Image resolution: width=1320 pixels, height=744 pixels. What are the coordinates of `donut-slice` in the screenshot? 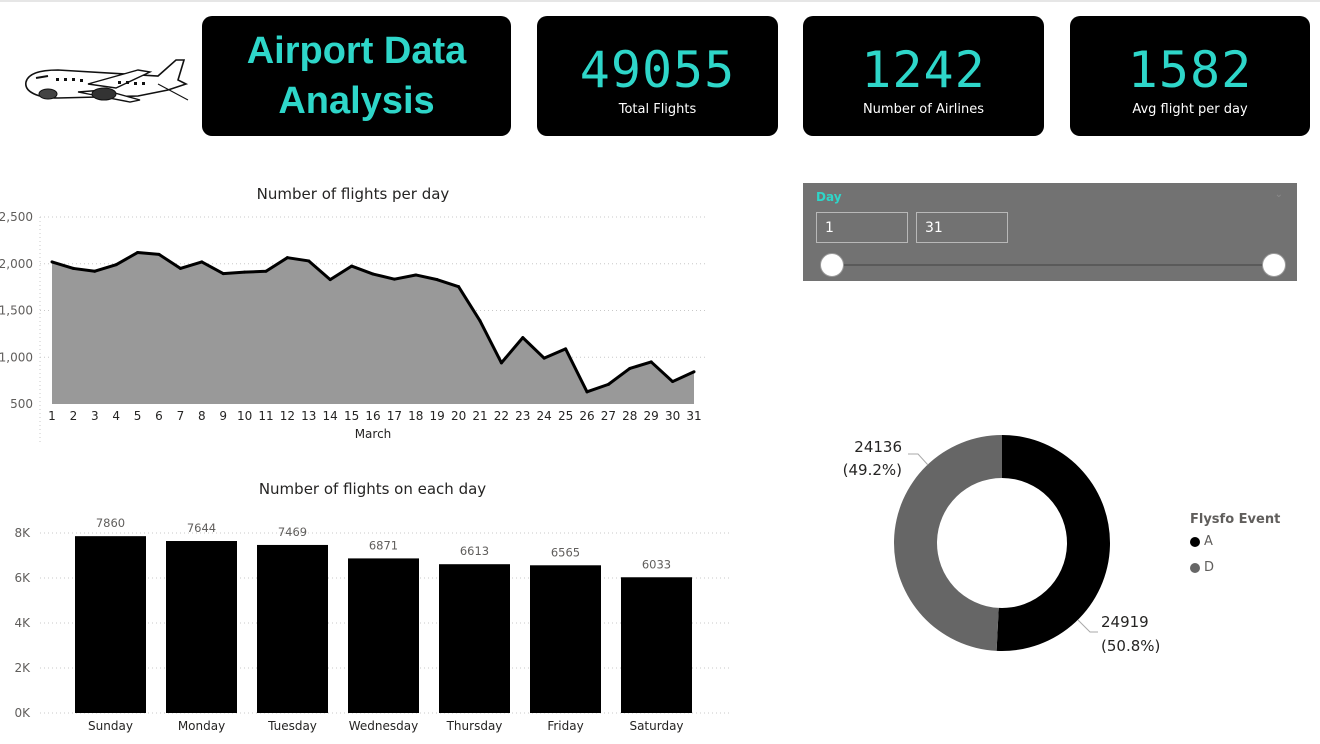 It's located at (947, 543).